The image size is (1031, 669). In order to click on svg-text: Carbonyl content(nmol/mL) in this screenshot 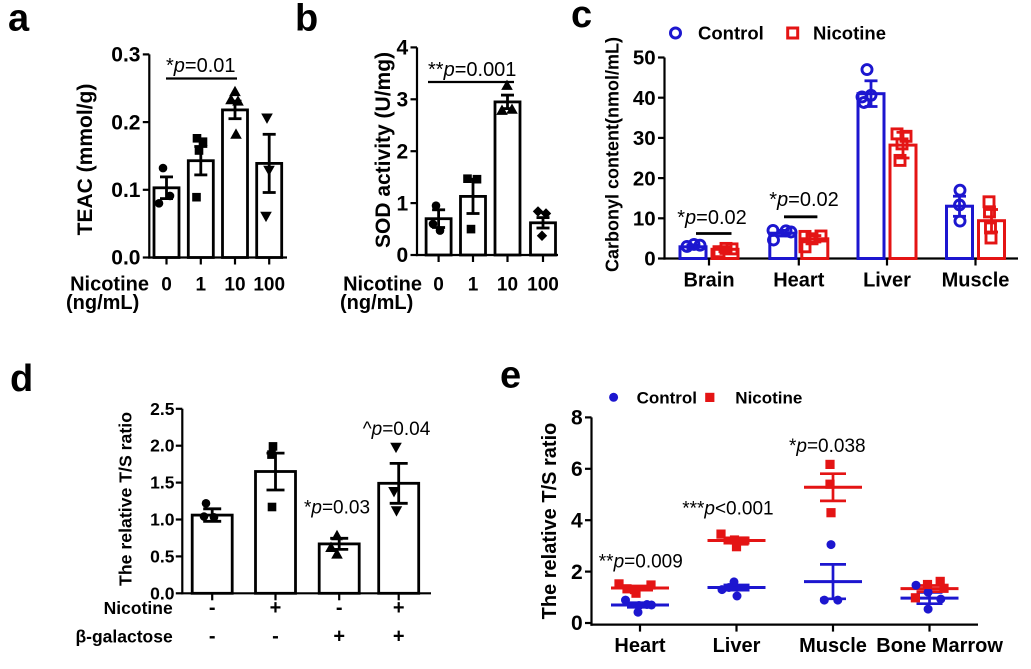, I will do `click(613, 154)`.